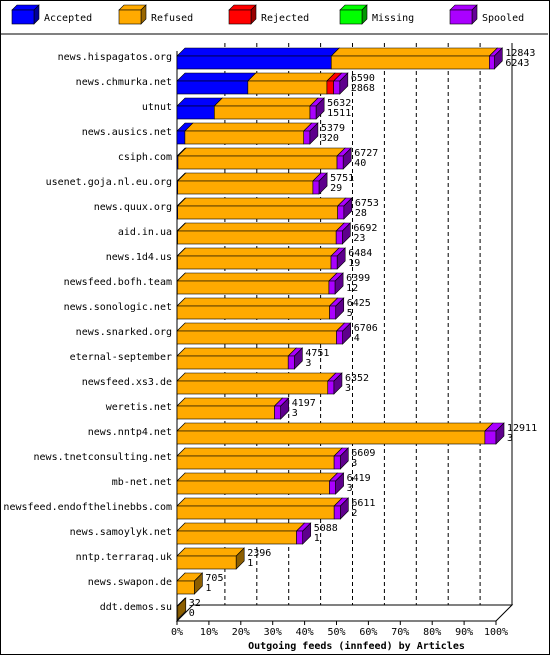 Image resolution: width=550 pixels, height=655 pixels. What do you see at coordinates (520, 53) in the screenshot?
I see `bar-total-label: 12843` at bounding box center [520, 53].